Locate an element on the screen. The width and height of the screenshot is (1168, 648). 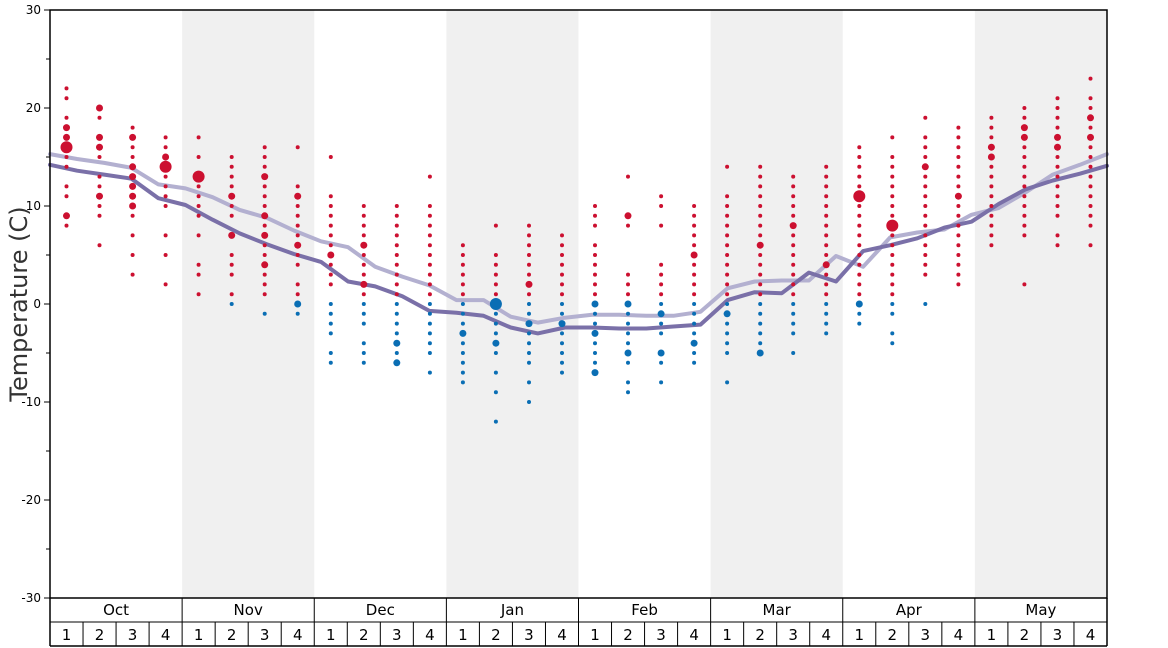
month-label: Feb is located at coordinates (644, 610).